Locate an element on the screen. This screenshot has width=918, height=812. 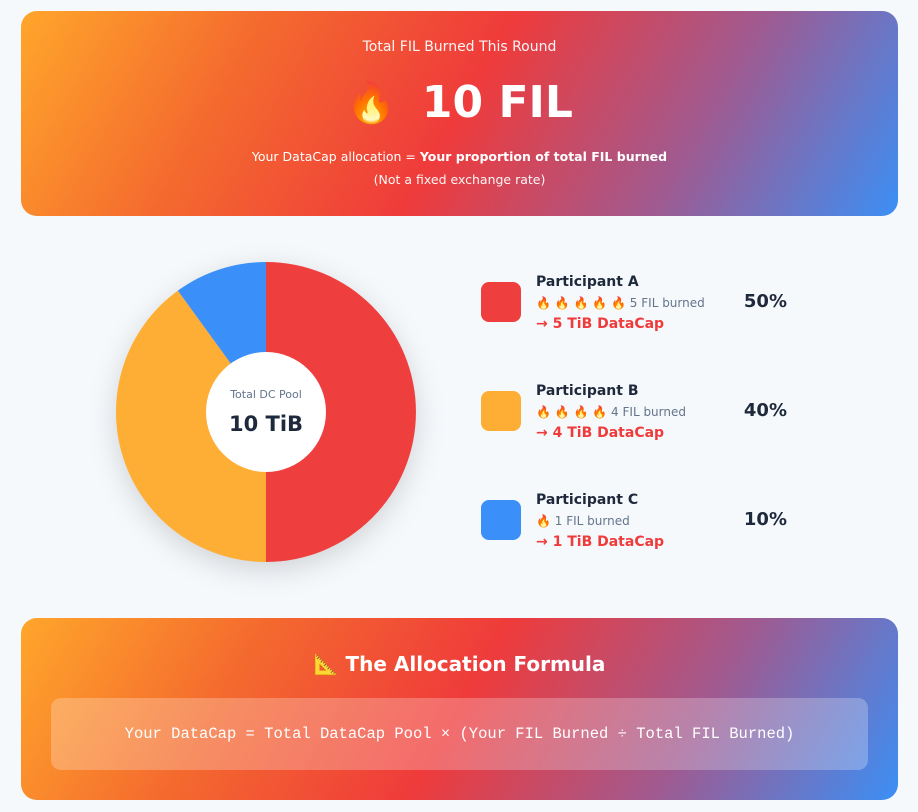
flame-icons: 🔥 is located at coordinates (543, 521).